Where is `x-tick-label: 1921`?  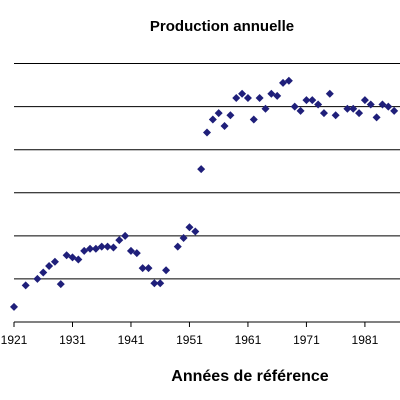 x-tick-label: 1921 is located at coordinates (14, 340).